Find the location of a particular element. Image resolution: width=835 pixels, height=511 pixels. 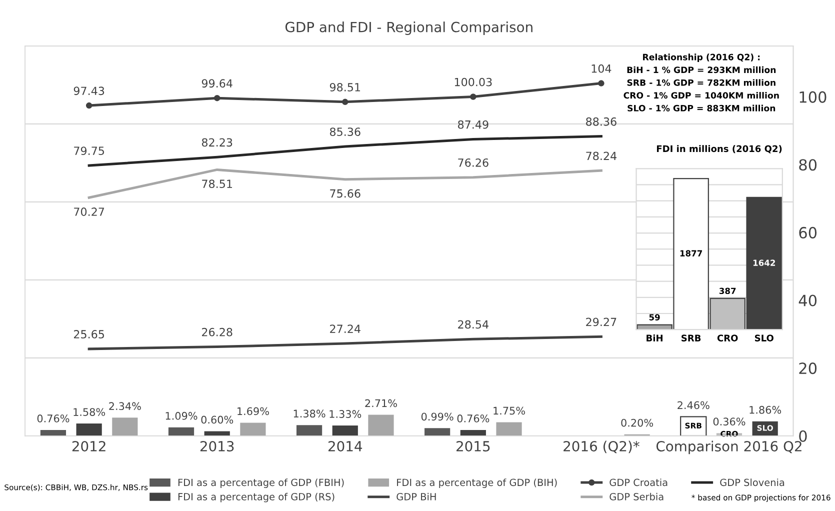

data-label: 26.28 is located at coordinates (217, 332).